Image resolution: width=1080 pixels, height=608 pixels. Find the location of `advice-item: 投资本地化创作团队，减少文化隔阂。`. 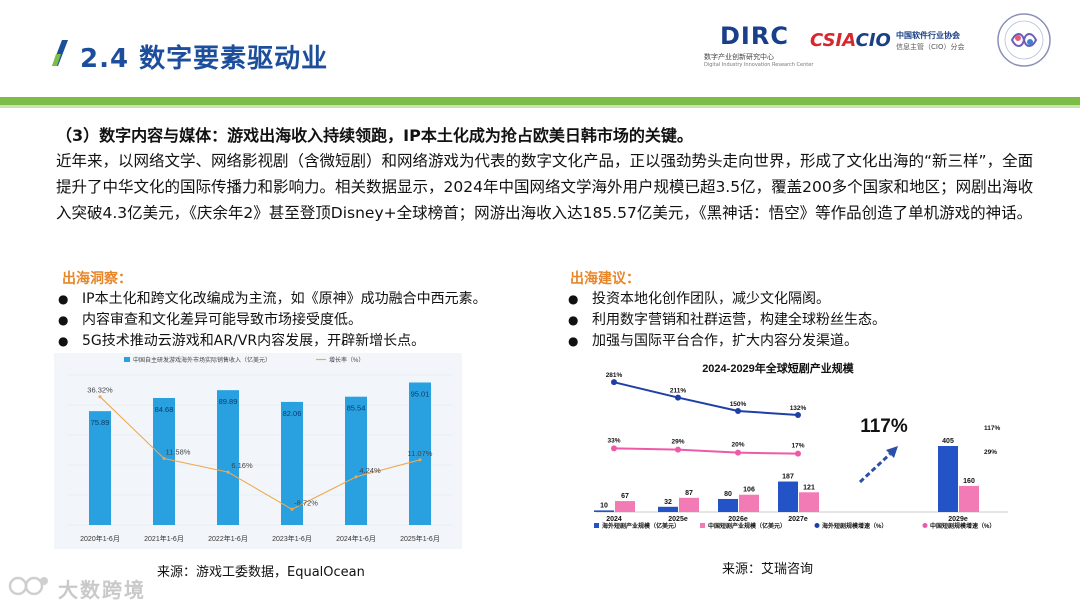

advice-item: 投资本地化创作团队，减少文化隔阂。 is located at coordinates (726, 299).